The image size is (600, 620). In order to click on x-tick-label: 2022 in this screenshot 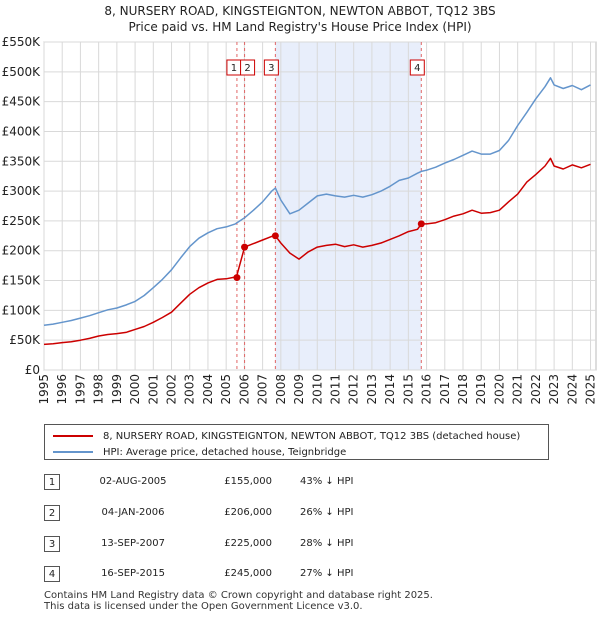, I will do `click(536, 389)`.